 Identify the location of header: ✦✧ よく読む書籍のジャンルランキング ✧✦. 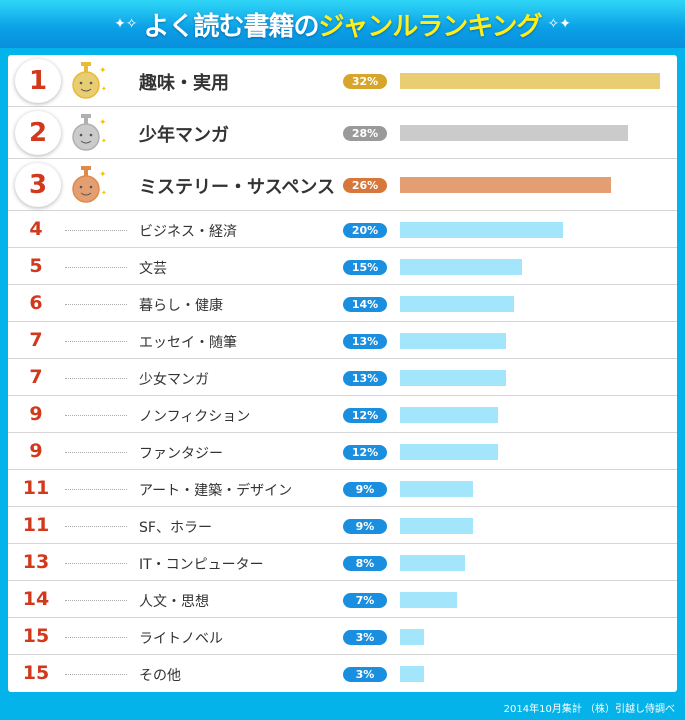
(342, 24).